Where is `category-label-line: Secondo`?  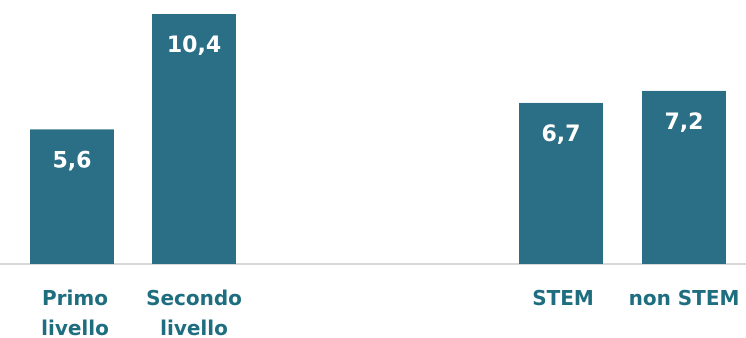
category-label-line: Secondo is located at coordinates (194, 298).